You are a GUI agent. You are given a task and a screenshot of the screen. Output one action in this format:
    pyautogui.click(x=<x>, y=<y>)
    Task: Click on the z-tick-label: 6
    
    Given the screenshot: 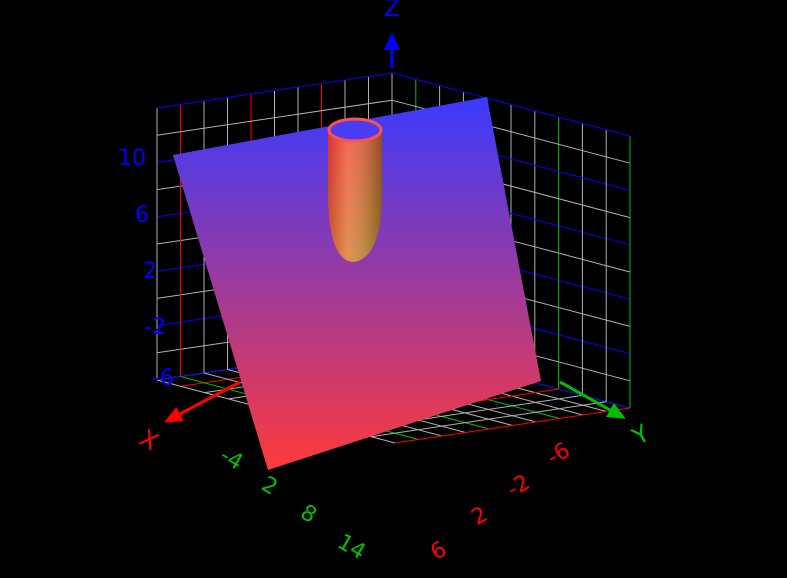 What is the action you would take?
    pyautogui.click(x=142, y=215)
    